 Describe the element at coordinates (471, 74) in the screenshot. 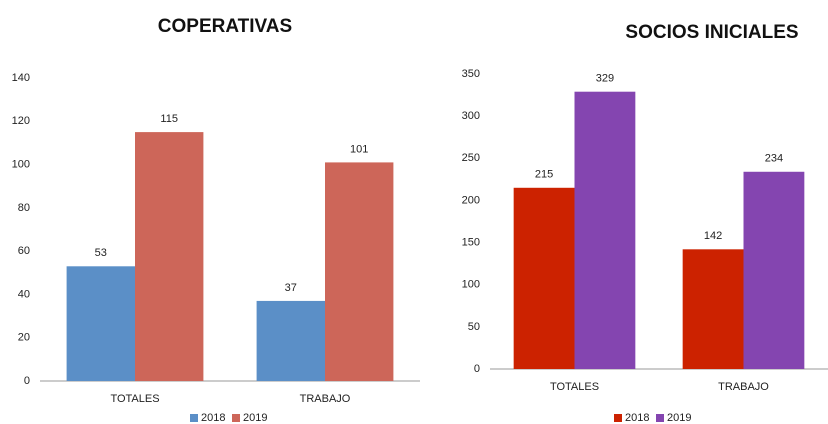

I see `y-tick-label: 350` at that location.